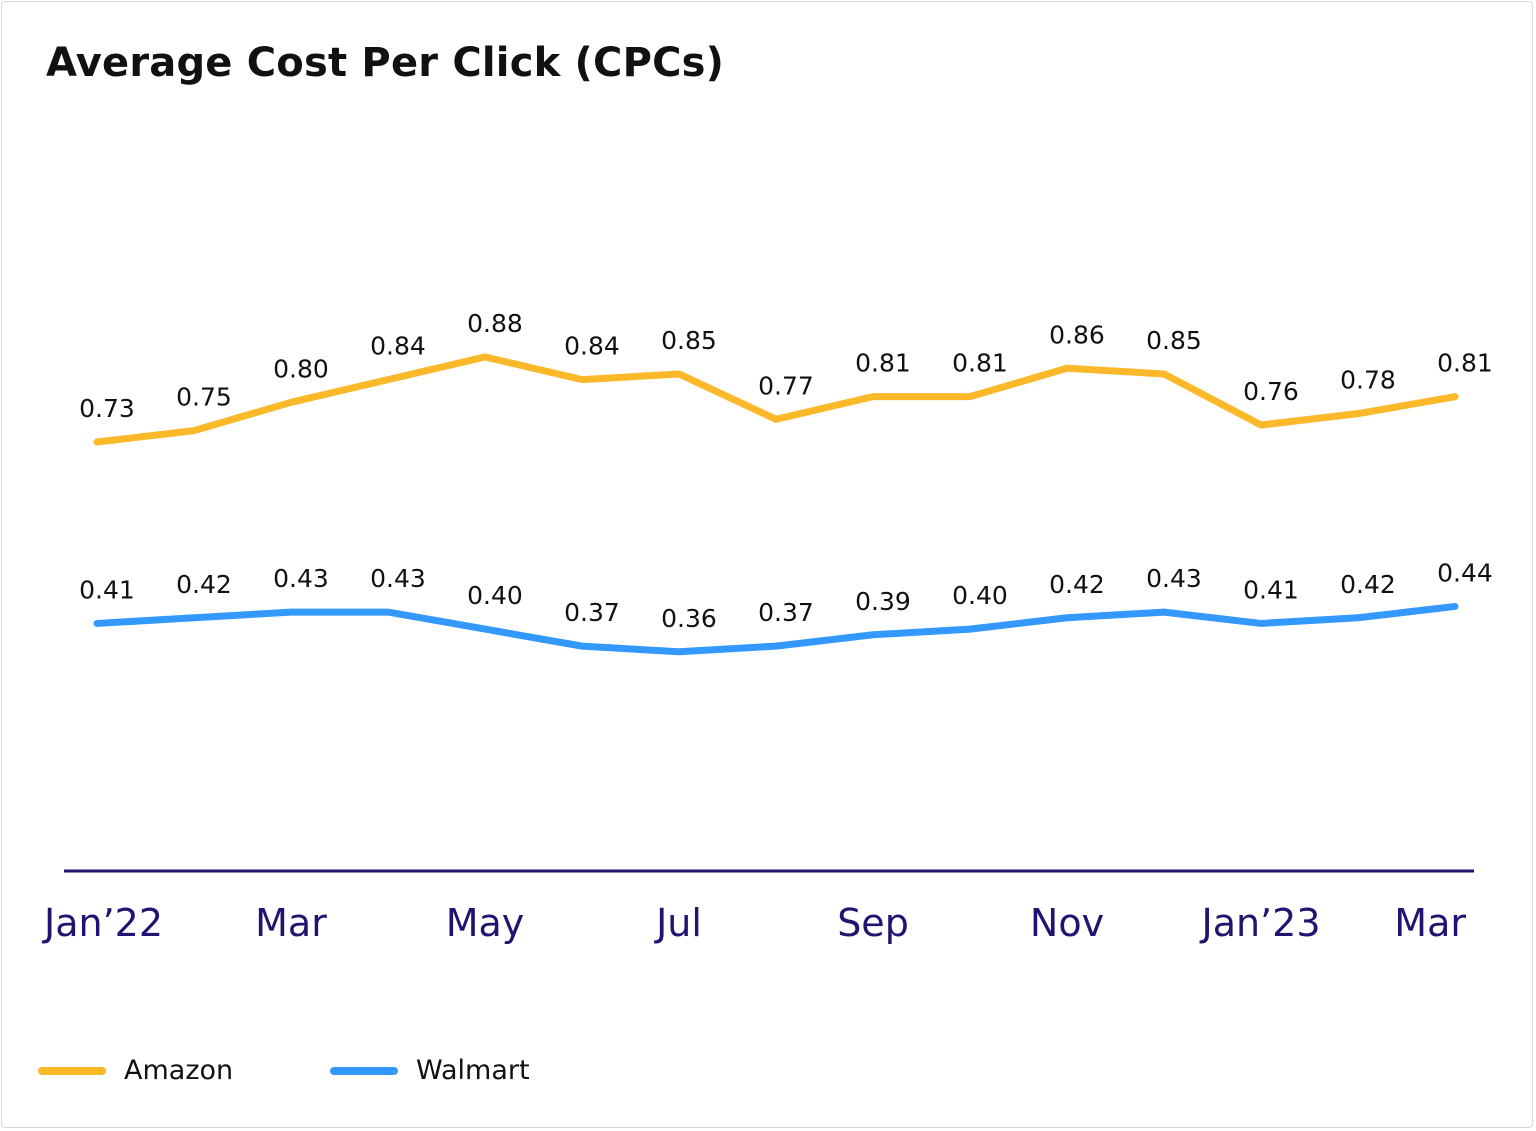 Image resolution: width=1536 pixels, height=1131 pixels. What do you see at coordinates (1067, 923) in the screenshot?
I see `x-tick-label: Nov` at bounding box center [1067, 923].